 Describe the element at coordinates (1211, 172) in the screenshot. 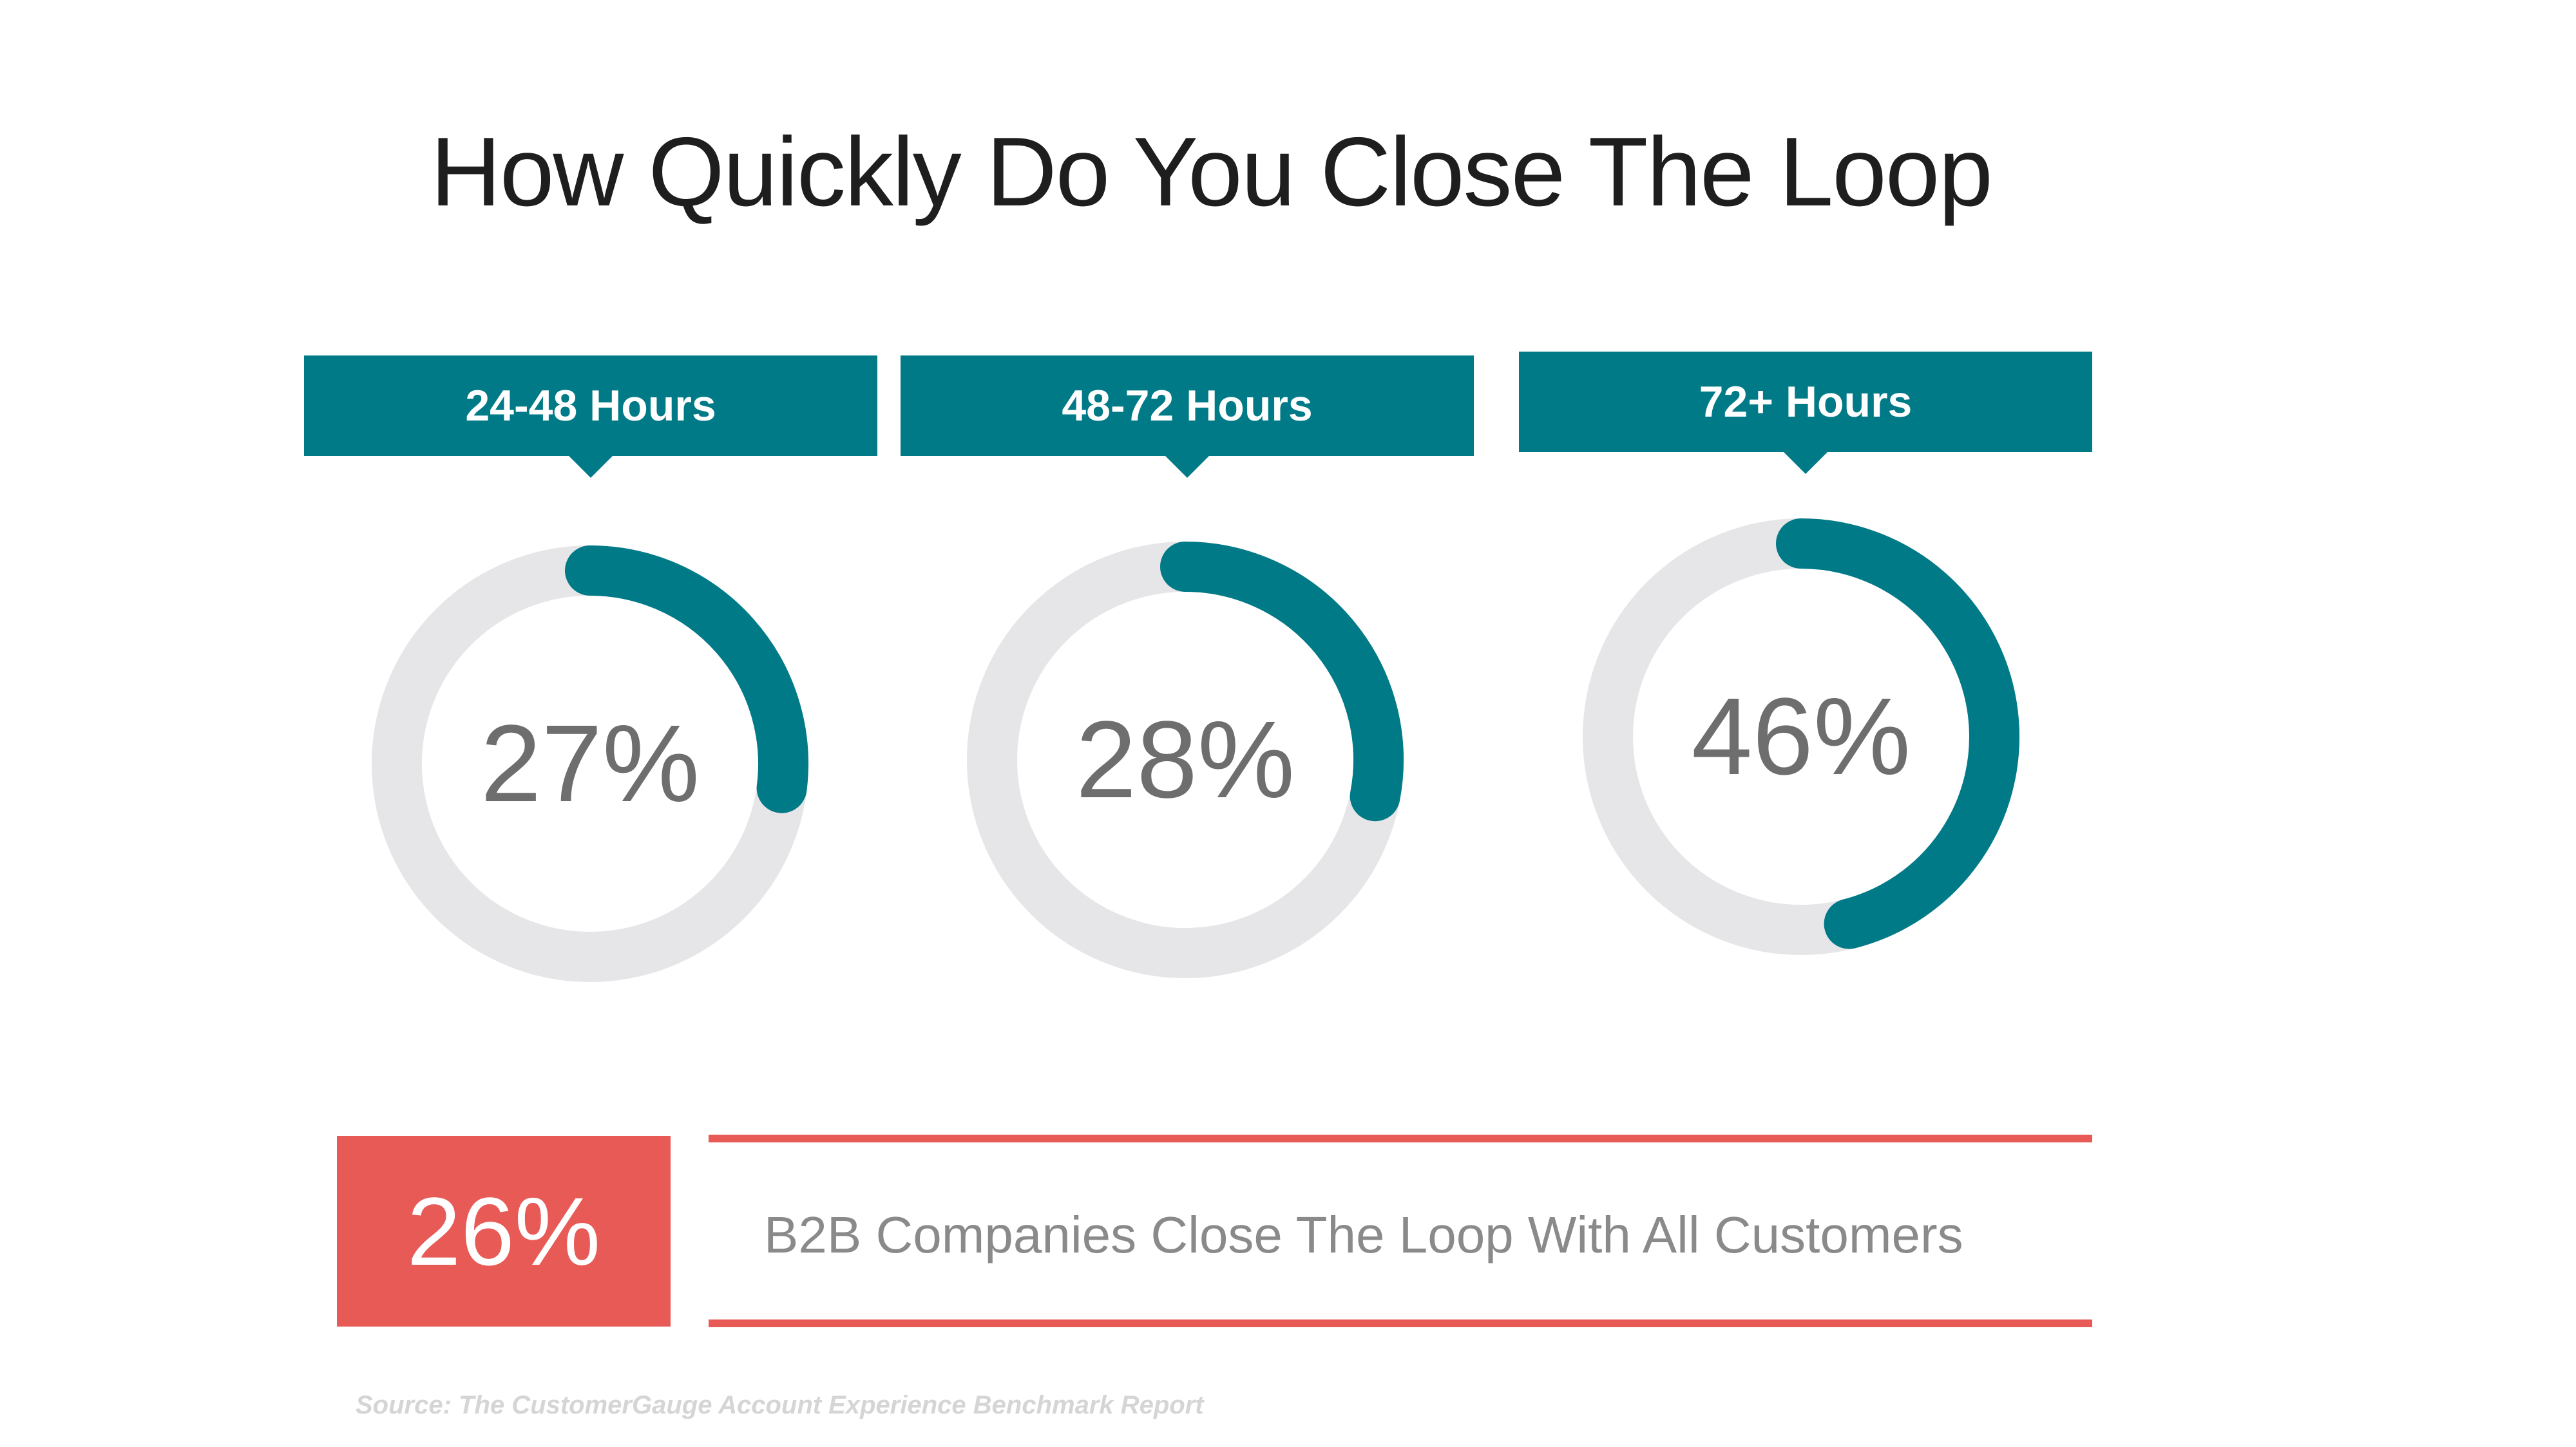

I see `page-title: How Quickly Do You Close The Loop` at that location.